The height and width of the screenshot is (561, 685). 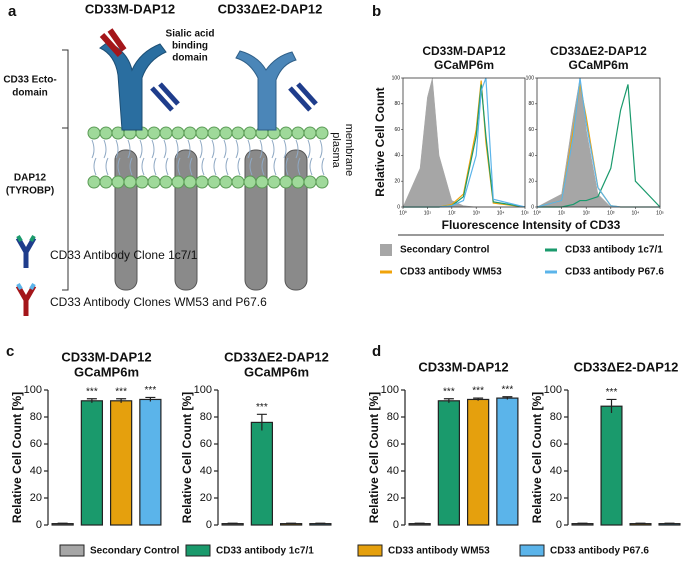 What do you see at coordinates (10, 351) in the screenshot?
I see `panel-label: c` at bounding box center [10, 351].